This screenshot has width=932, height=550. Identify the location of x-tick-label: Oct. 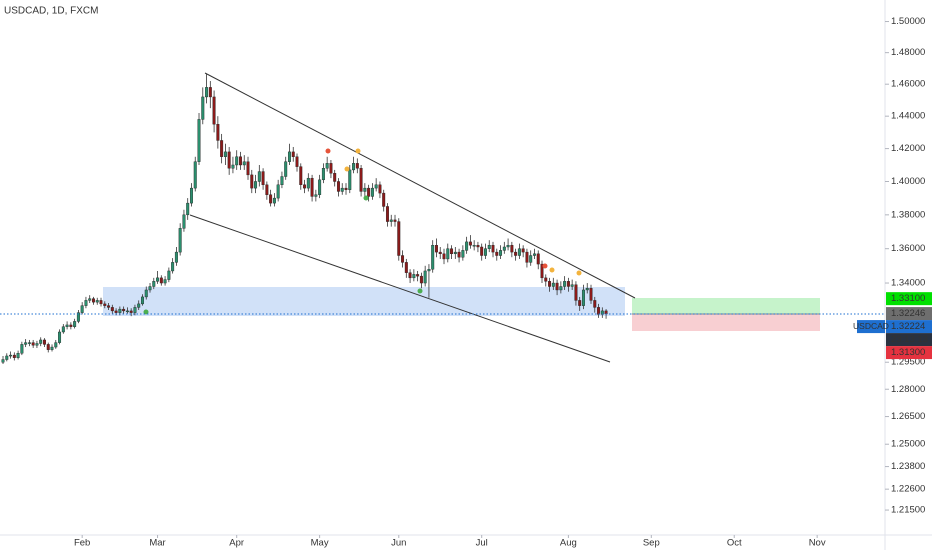
(734, 543).